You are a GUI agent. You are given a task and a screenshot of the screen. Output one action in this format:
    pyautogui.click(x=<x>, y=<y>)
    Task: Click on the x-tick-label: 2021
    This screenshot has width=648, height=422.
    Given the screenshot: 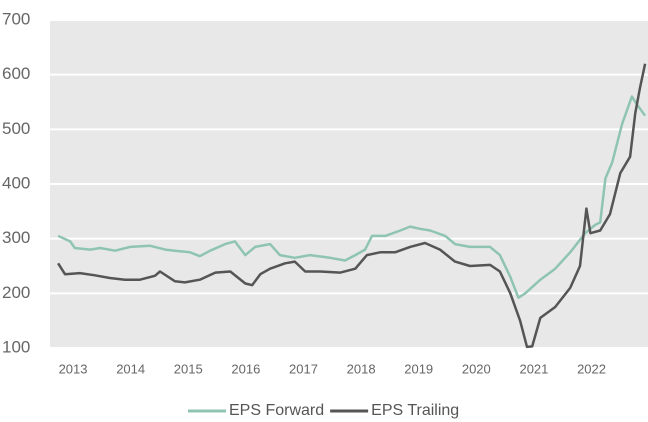 What is the action you would take?
    pyautogui.click(x=533, y=368)
    